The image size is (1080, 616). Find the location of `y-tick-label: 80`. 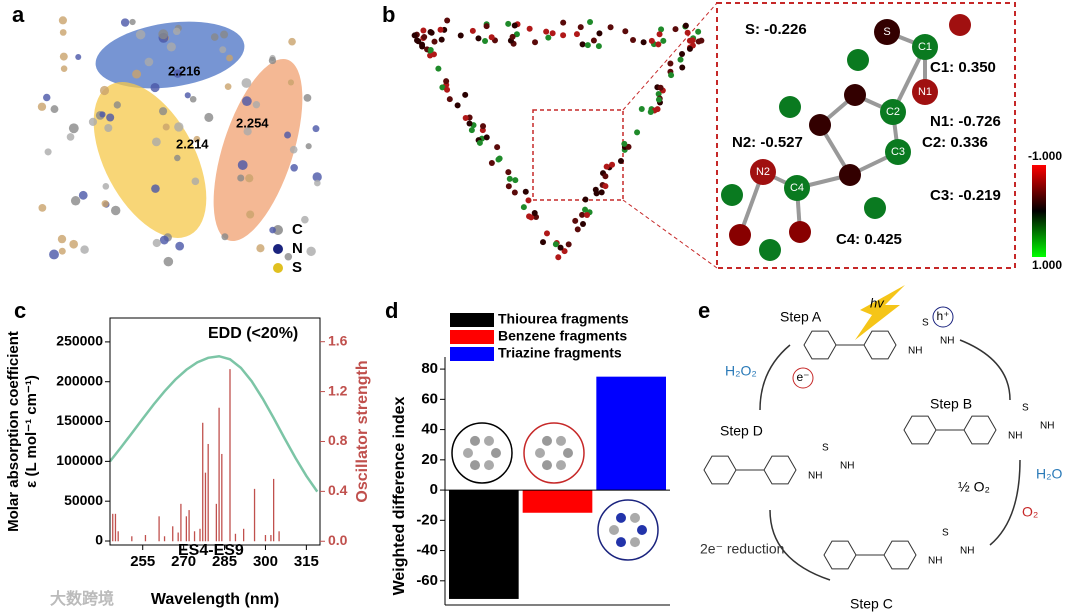

y-tick-label: 80 is located at coordinates (429, 368).